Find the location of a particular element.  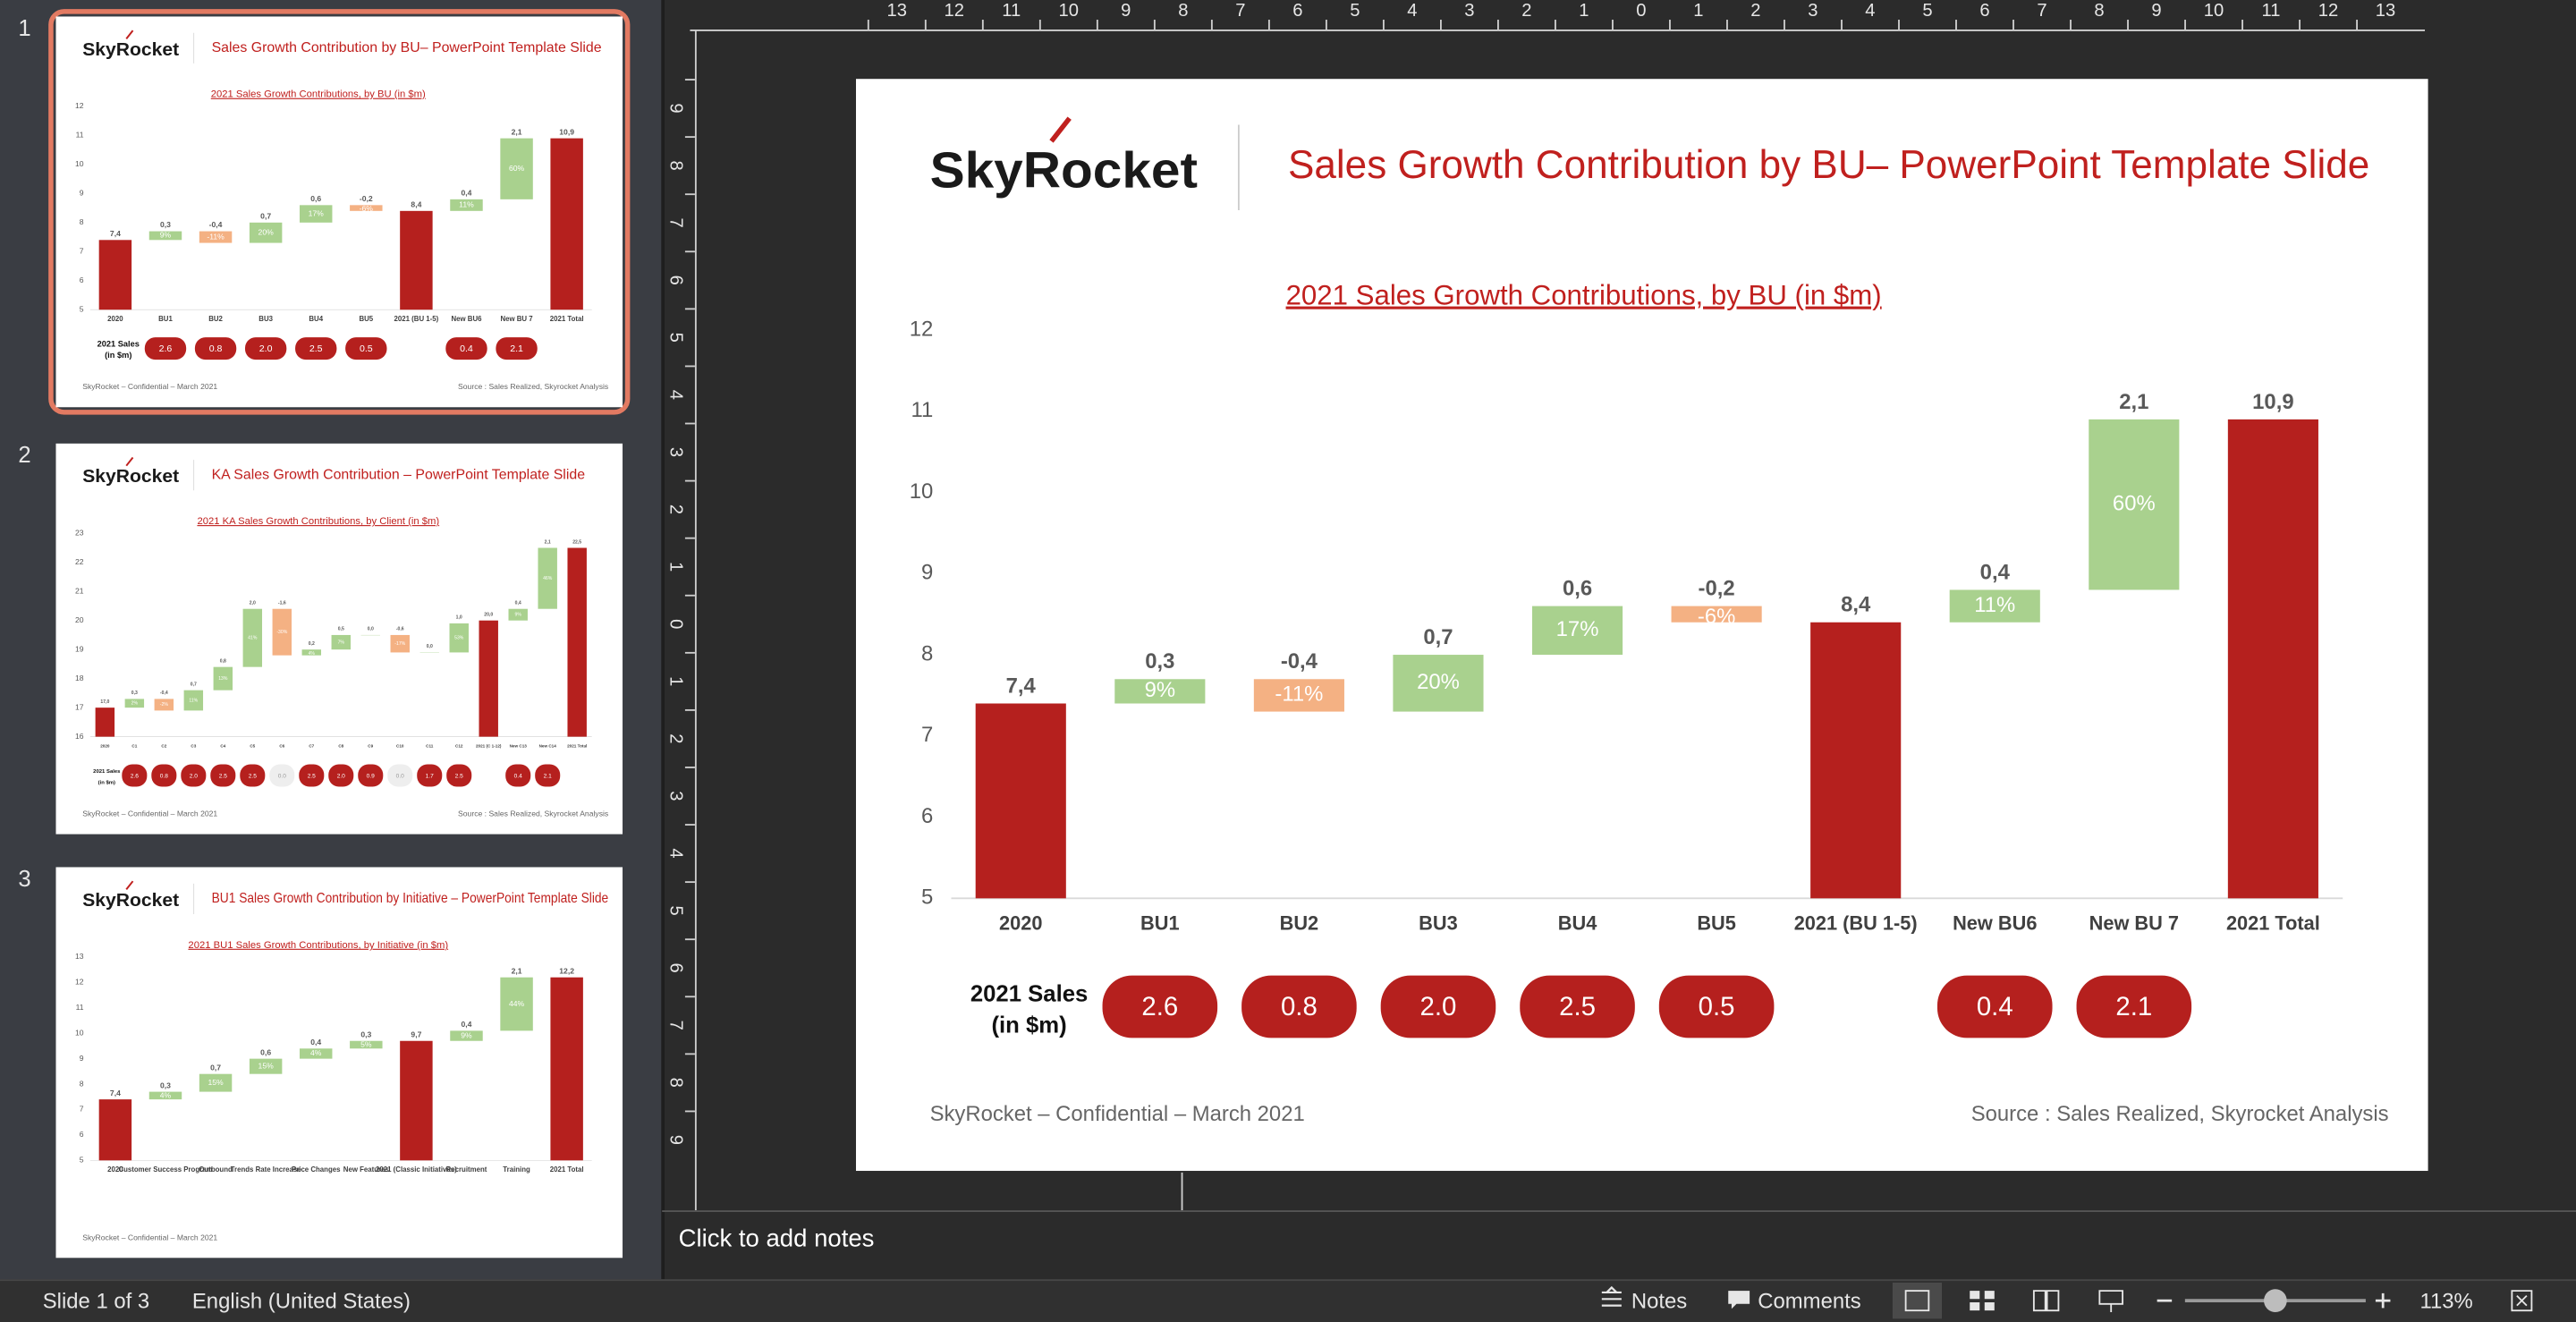

sales-value: 2.1 is located at coordinates (516, 348).